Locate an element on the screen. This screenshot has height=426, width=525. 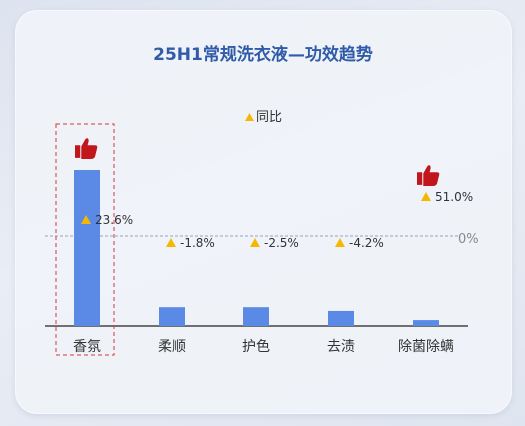
chart-title: 25H1常规洗衣液—功效趋势 is located at coordinates (263, 54).